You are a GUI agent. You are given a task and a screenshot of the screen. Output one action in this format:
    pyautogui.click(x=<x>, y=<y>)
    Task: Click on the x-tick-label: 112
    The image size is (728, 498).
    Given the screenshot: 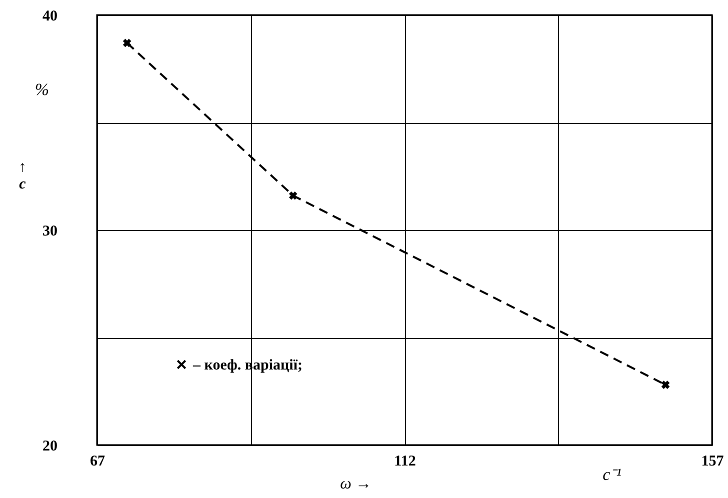 What is the action you would take?
    pyautogui.click(x=405, y=462)
    